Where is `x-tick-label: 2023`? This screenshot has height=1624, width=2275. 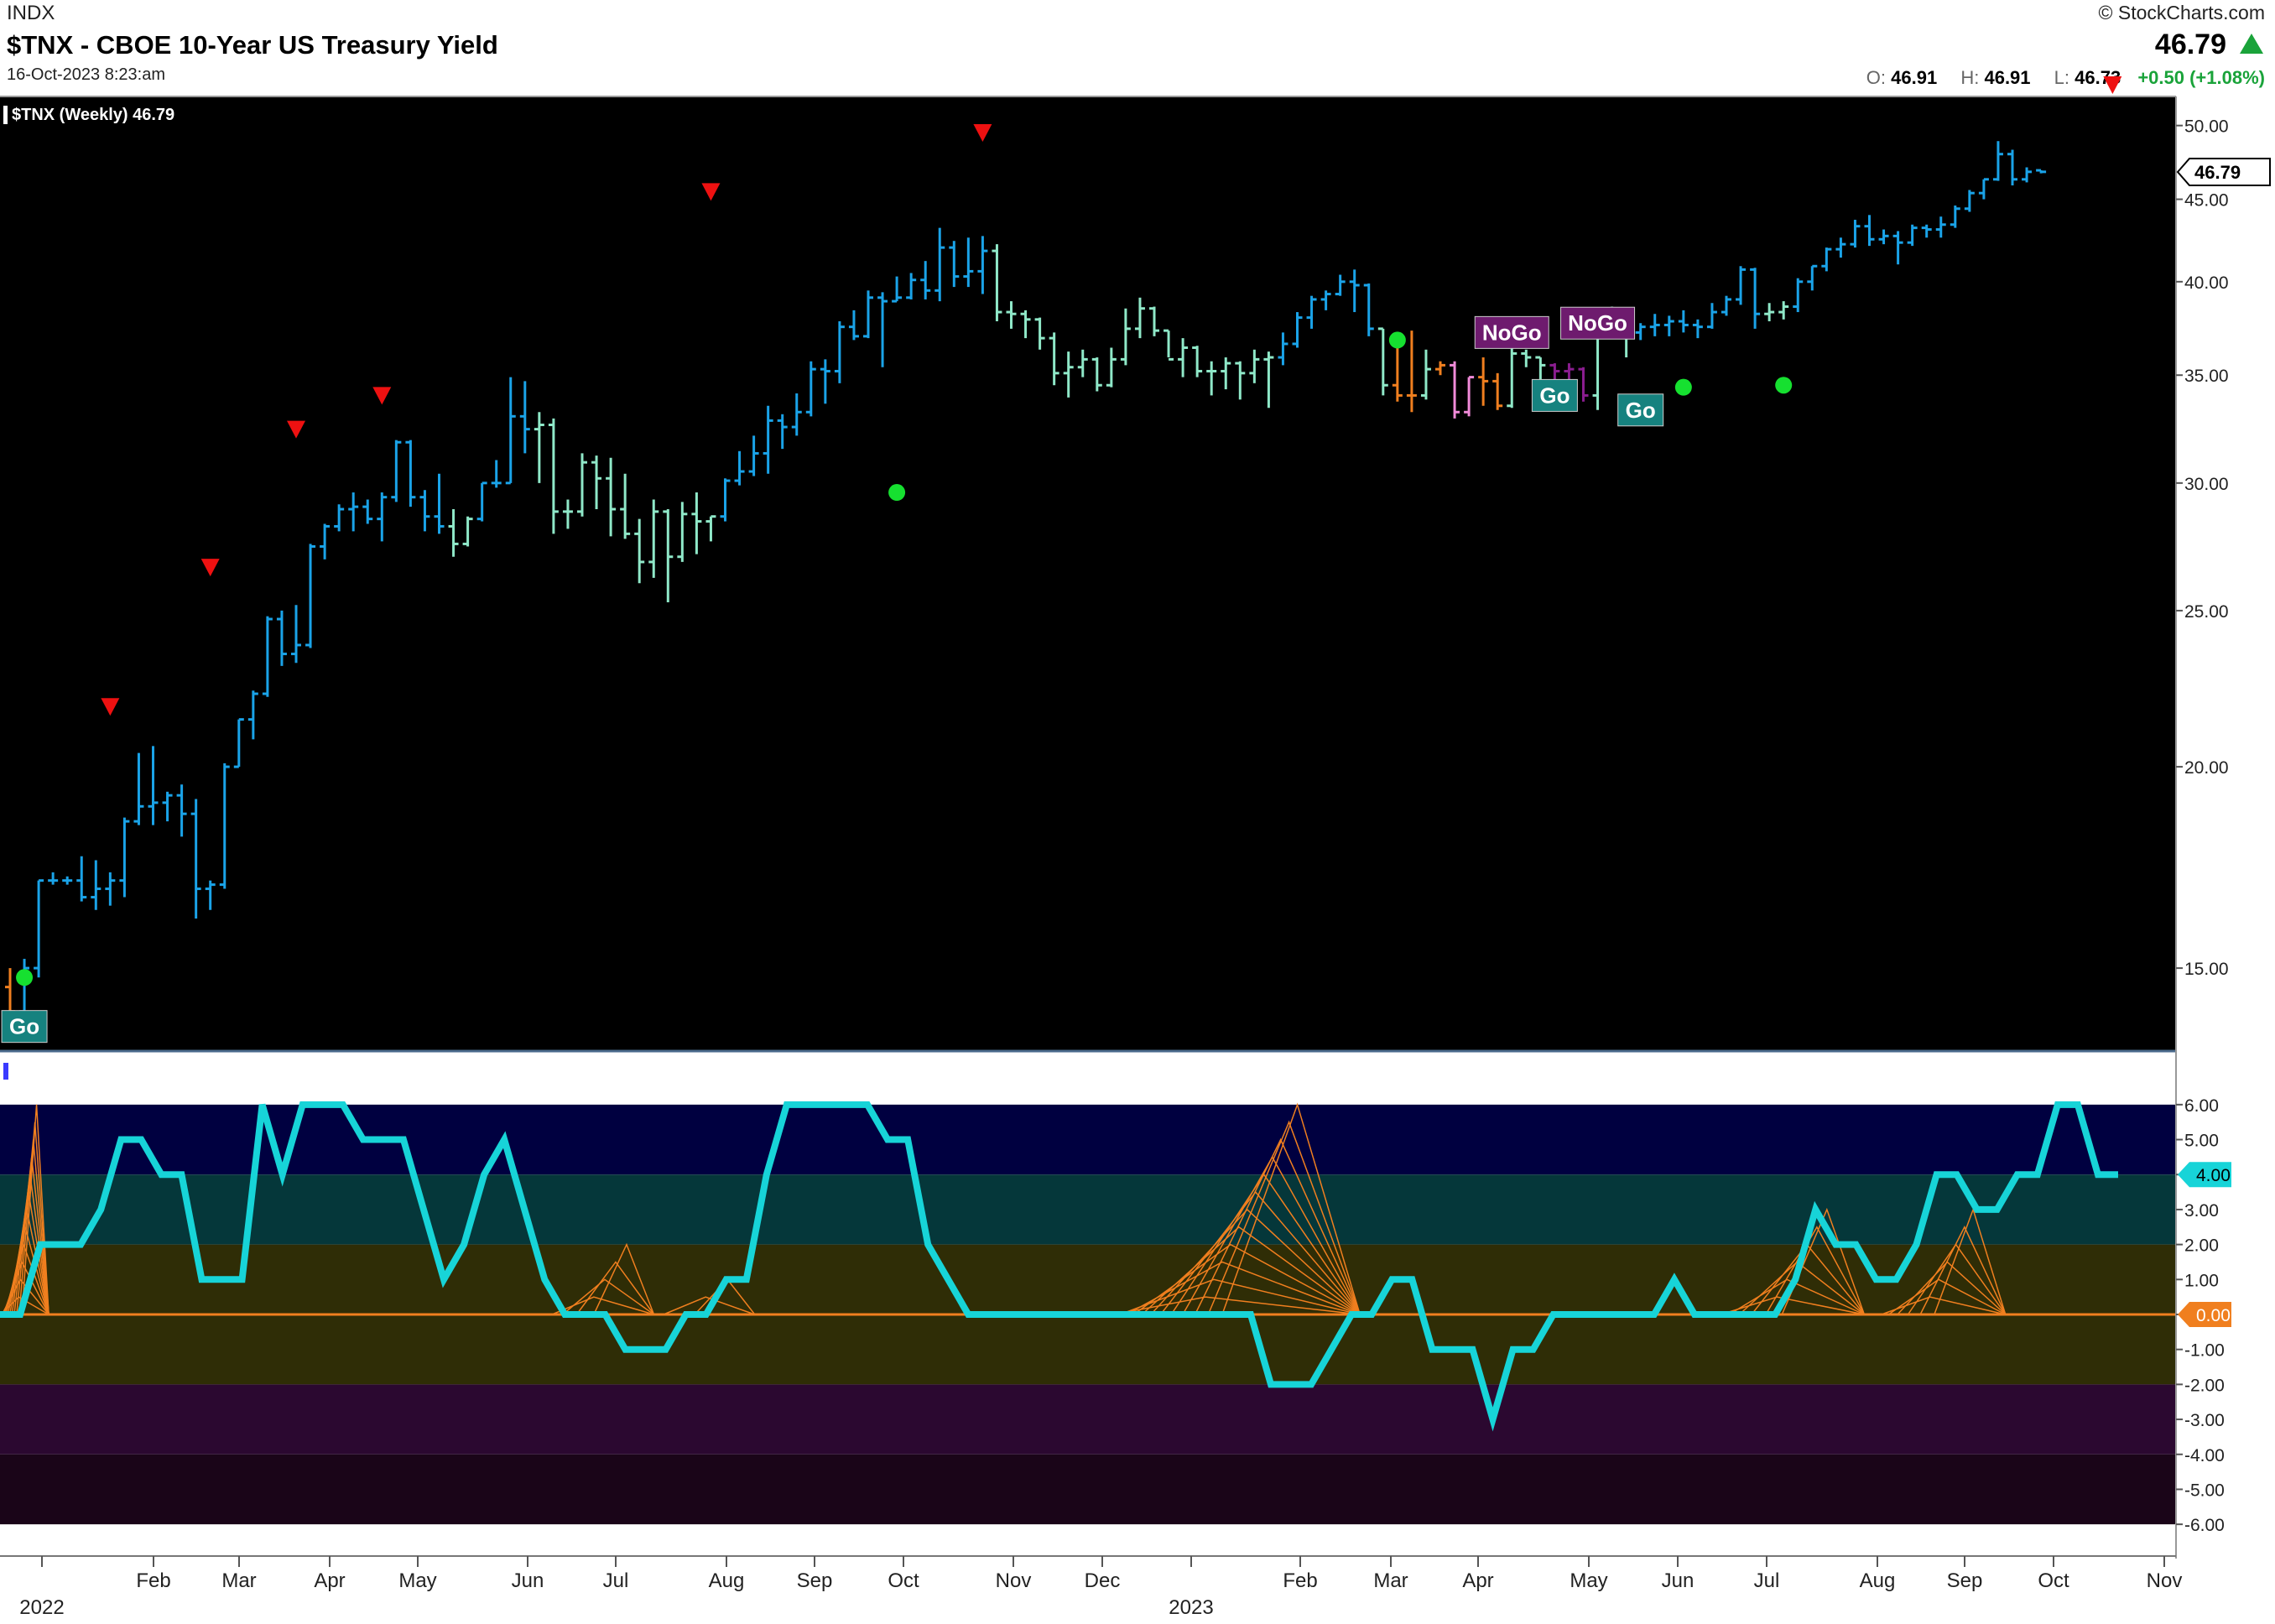 x-tick-label: 2023 is located at coordinates (1191, 1608).